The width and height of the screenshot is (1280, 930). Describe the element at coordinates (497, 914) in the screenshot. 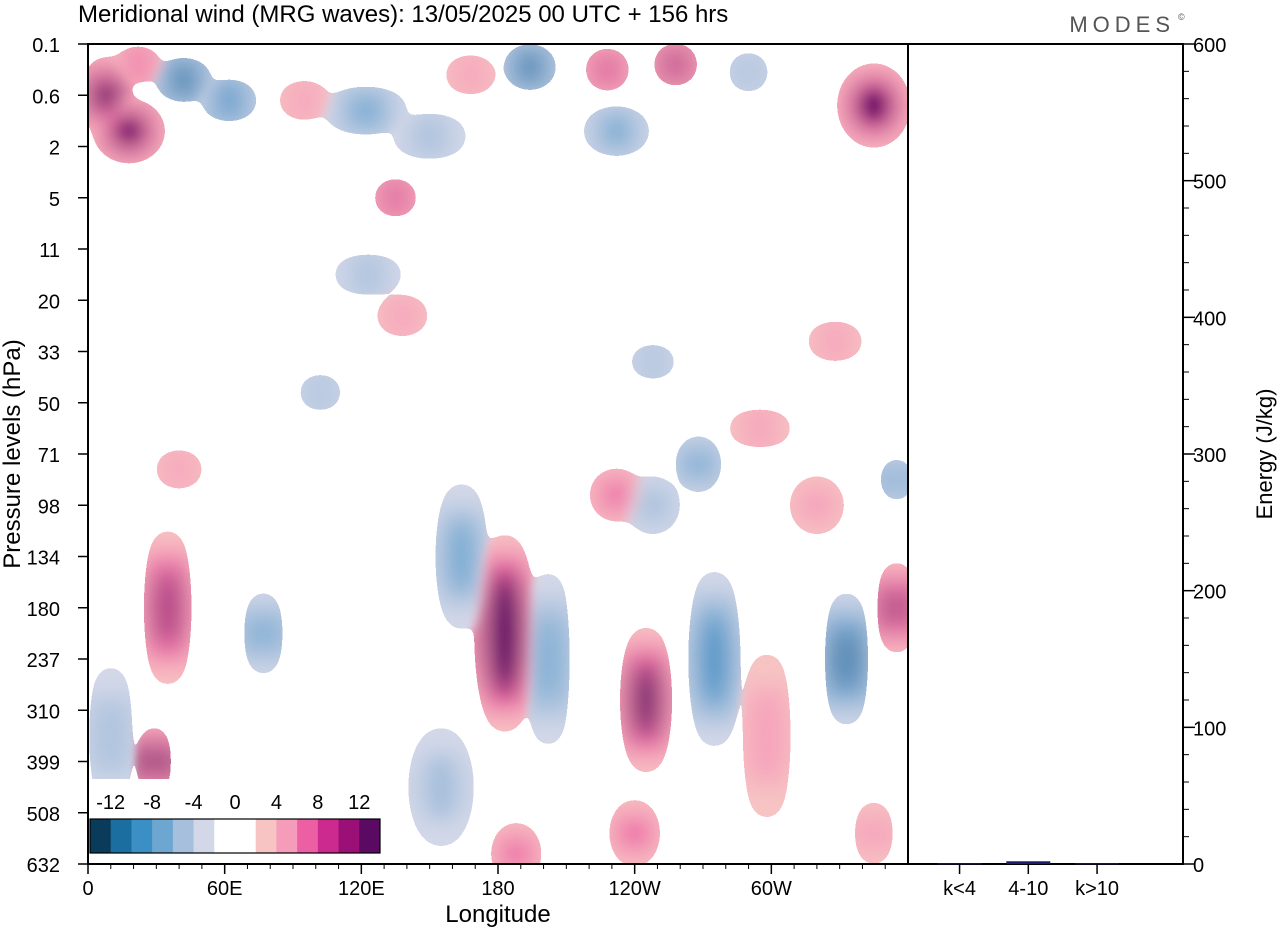

I see `x-axis-label: Longitude` at that location.